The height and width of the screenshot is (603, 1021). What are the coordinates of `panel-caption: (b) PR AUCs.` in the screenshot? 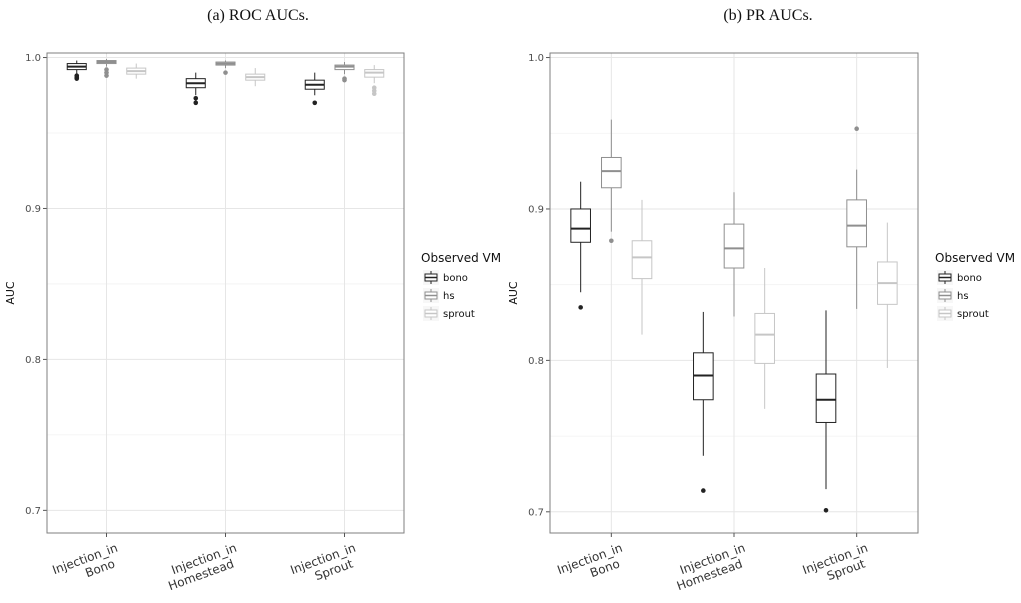 It's located at (767, 15).